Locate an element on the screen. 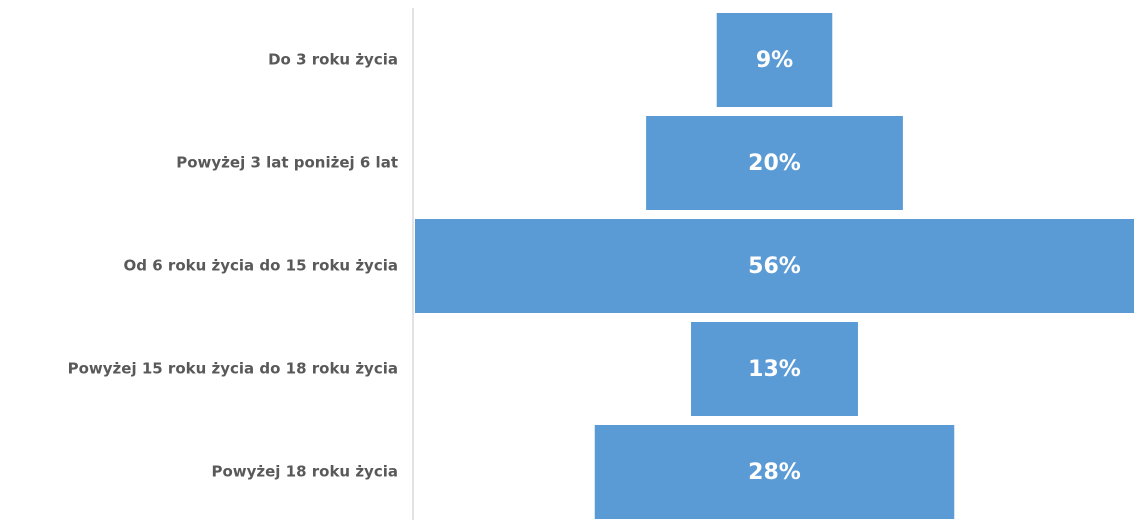 The height and width of the screenshot is (520, 1134). category-label: Powyżej 18 roku życia is located at coordinates (304, 472).